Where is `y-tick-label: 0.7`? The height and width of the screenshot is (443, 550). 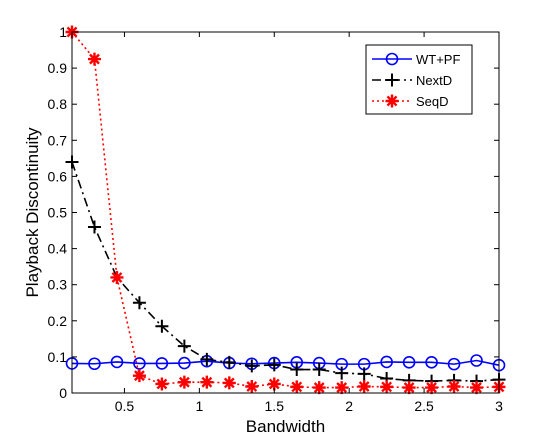 y-tick-label: 0.7 is located at coordinates (58, 140).